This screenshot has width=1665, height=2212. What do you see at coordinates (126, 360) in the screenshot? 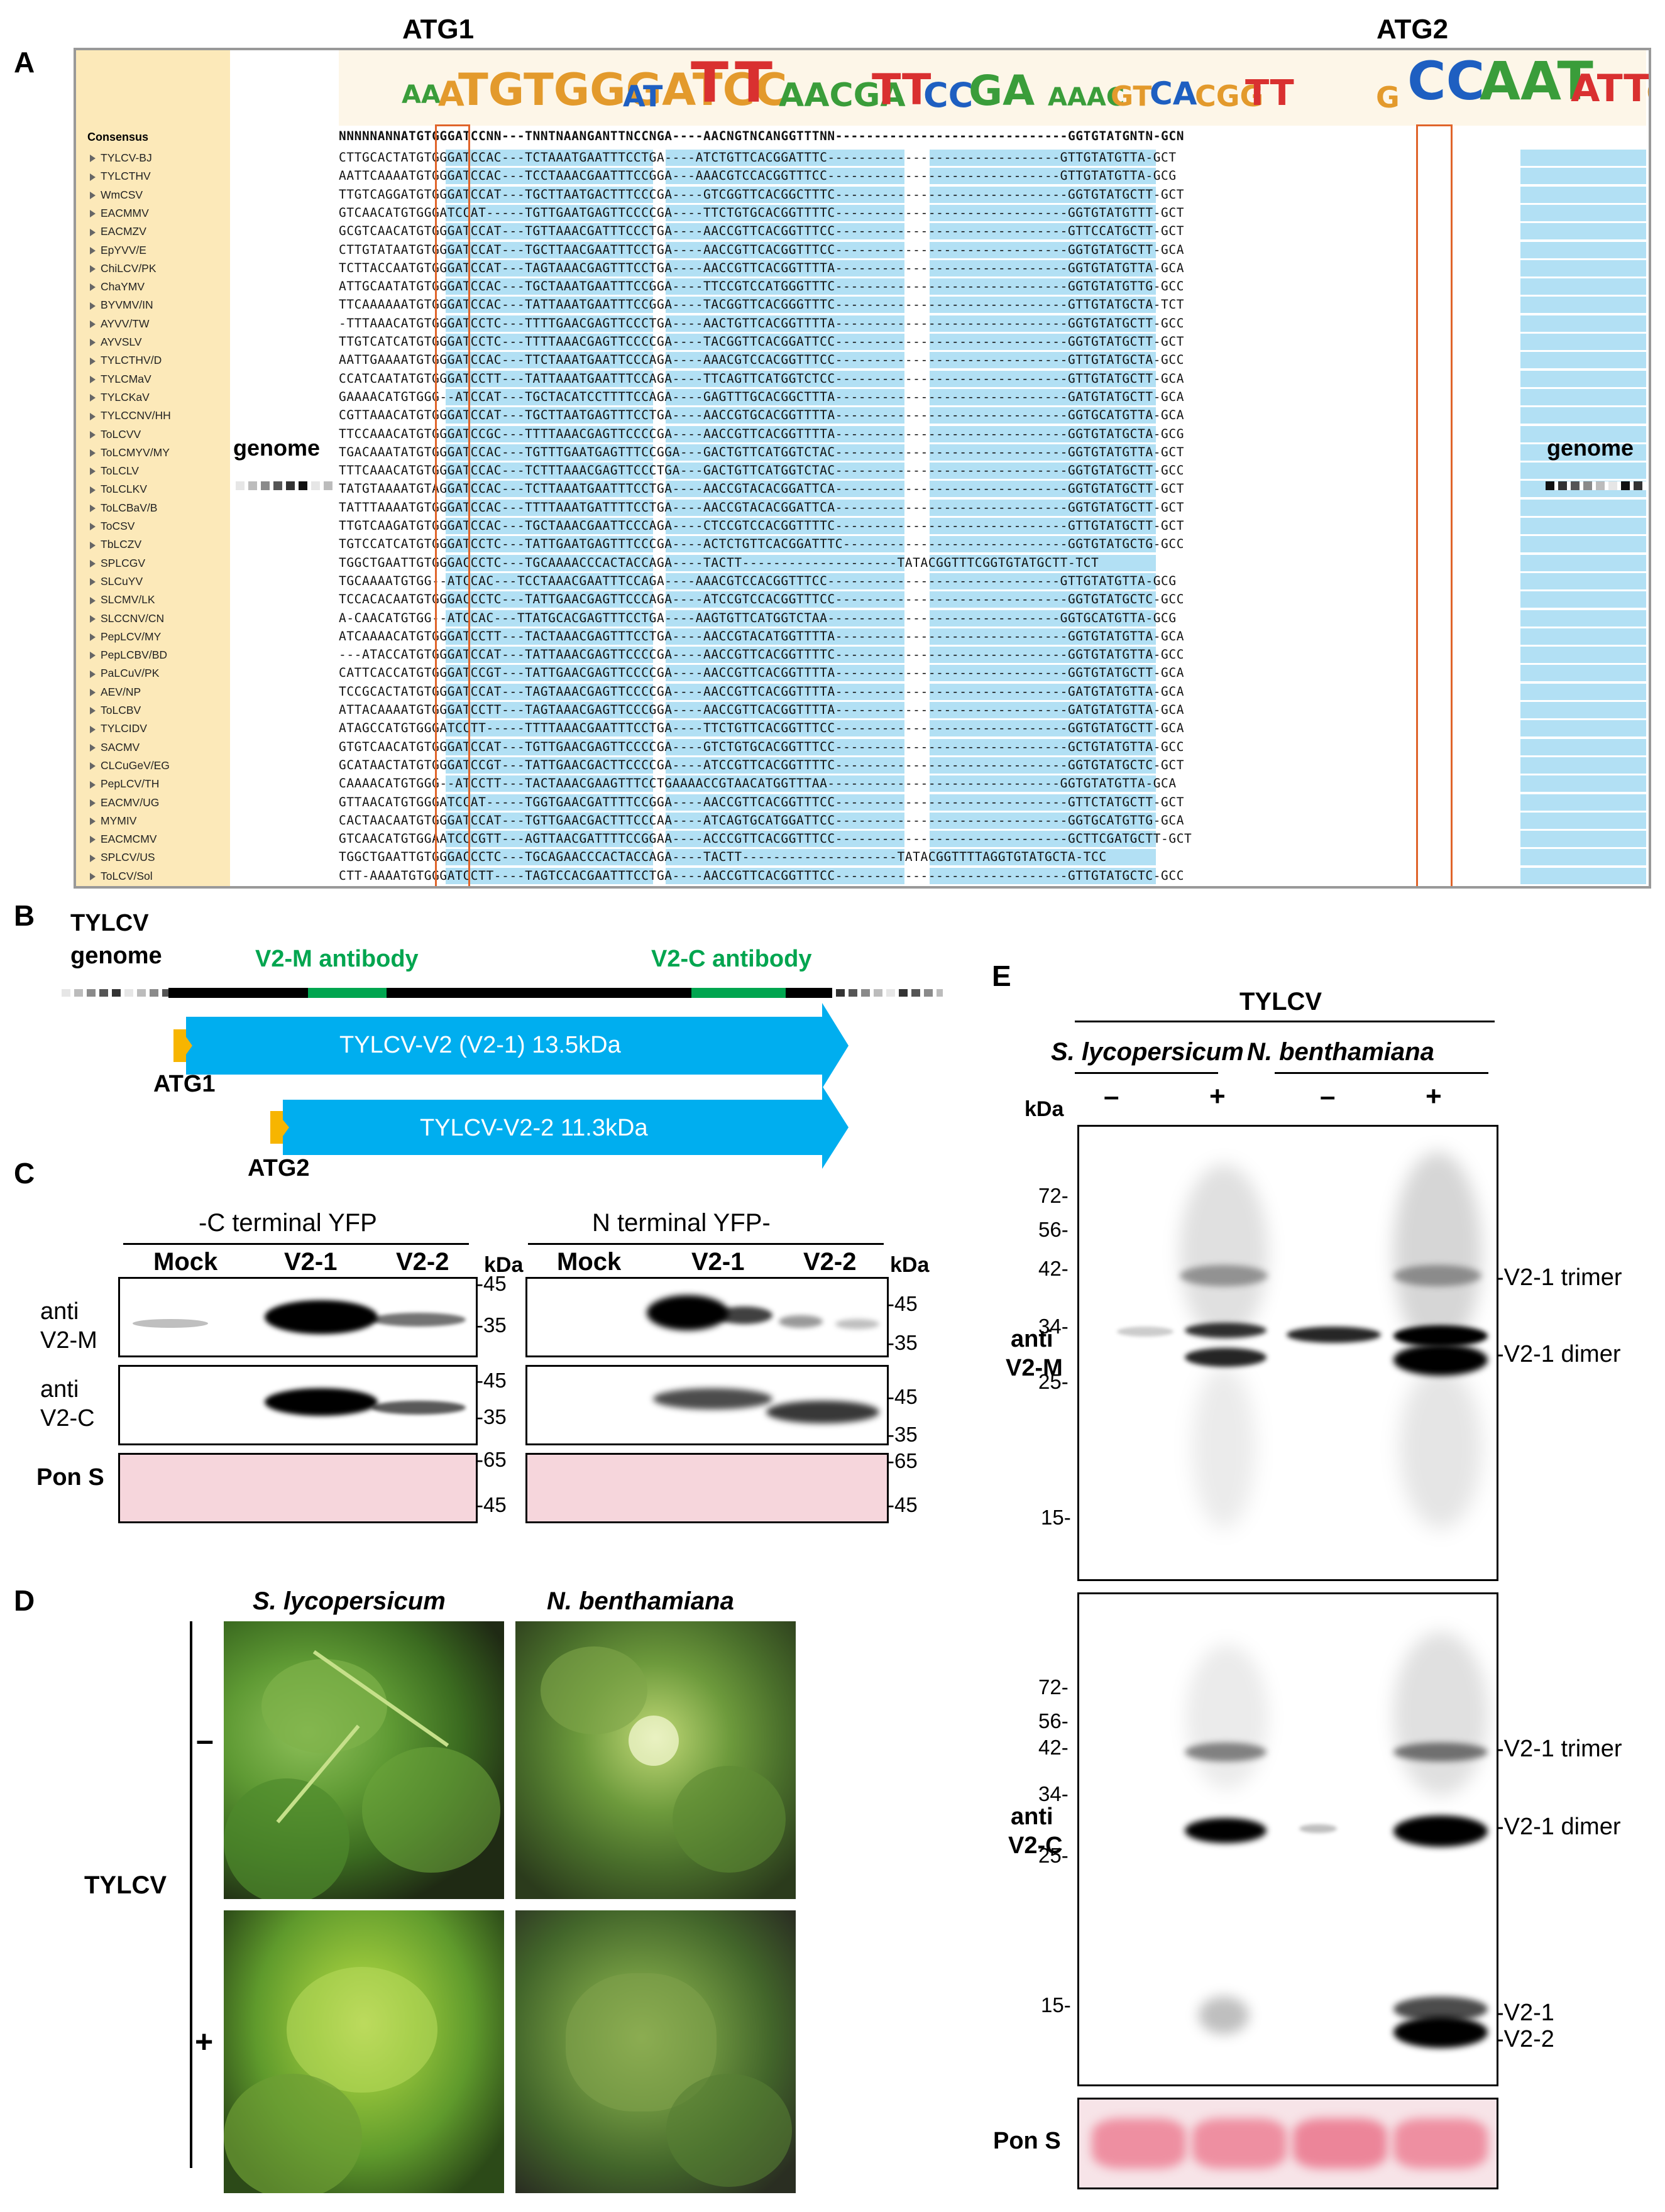
I see `species-name: TYLCTHV/D` at bounding box center [126, 360].